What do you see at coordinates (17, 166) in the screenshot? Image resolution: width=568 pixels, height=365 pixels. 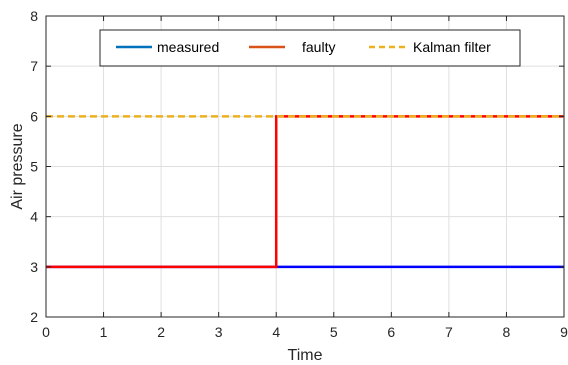 I see `y-axis-label: Air pressure` at bounding box center [17, 166].